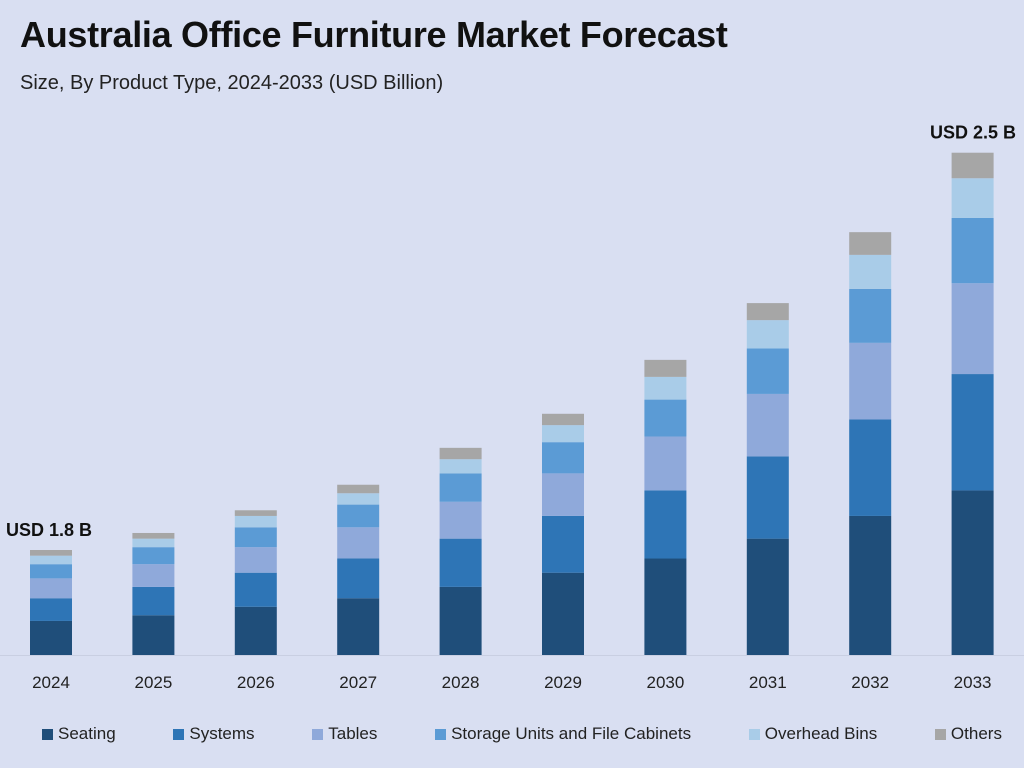 This screenshot has width=1024, height=768. What do you see at coordinates (563, 419) in the screenshot?
I see `bar-segment-others-2029` at bounding box center [563, 419].